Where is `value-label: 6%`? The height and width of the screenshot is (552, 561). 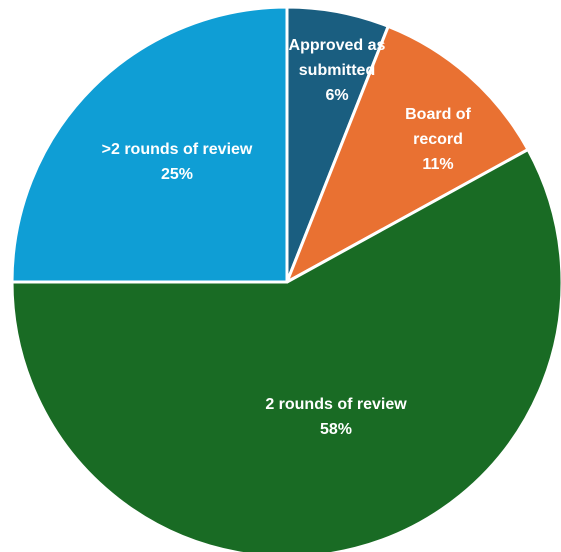
value-label: 6% is located at coordinates (337, 95).